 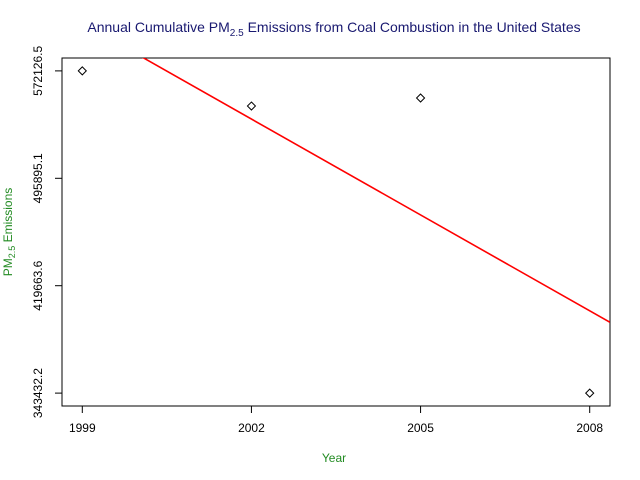 I want to click on title-part: Annual Cumulative PM, so click(x=158, y=27).